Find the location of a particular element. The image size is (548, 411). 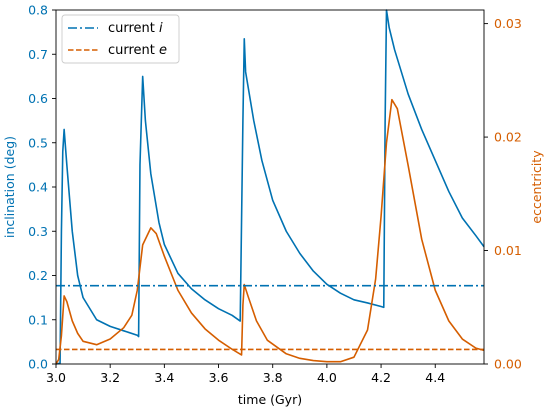

right-y-tick-label: 0.02 is located at coordinates (508, 137).